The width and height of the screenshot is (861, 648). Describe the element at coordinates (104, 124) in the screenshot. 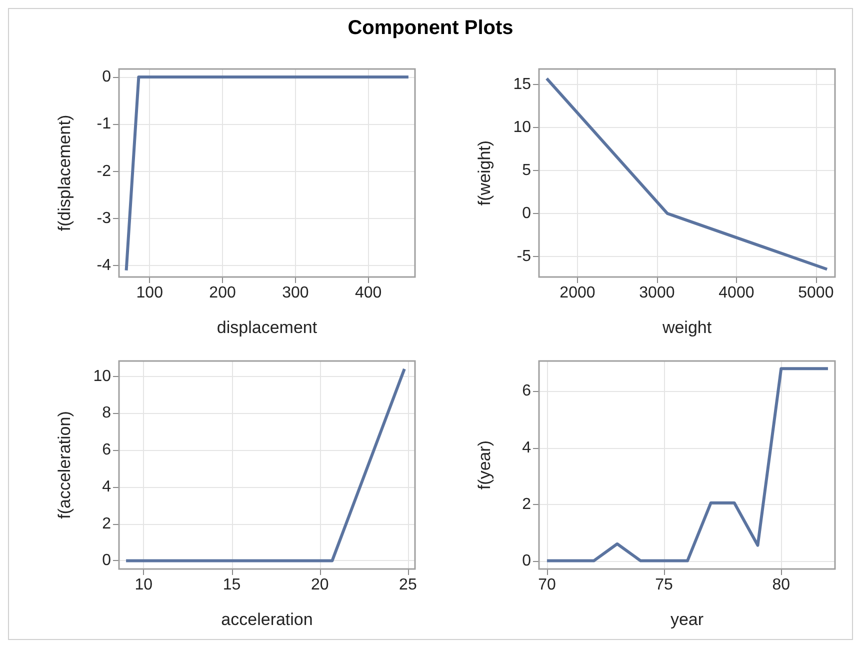

I see `y-tick-label: -1` at that location.